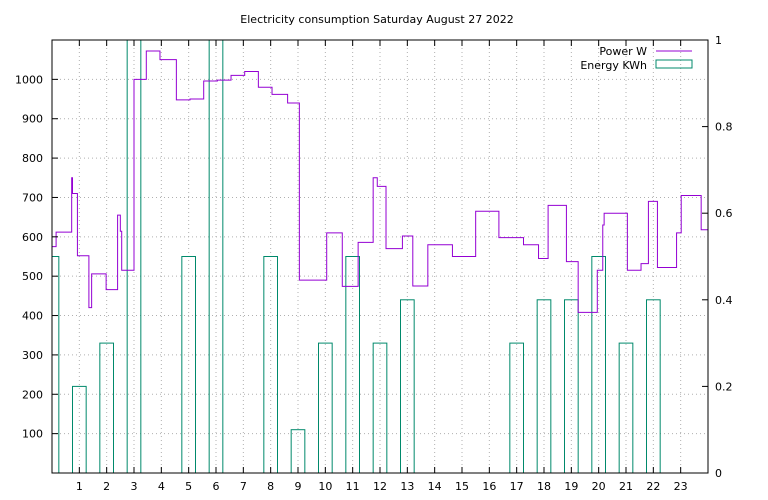 Image resolution: width=768 pixels, height=500 pixels. I want to click on y2-tick-label: 0, so click(718, 473).